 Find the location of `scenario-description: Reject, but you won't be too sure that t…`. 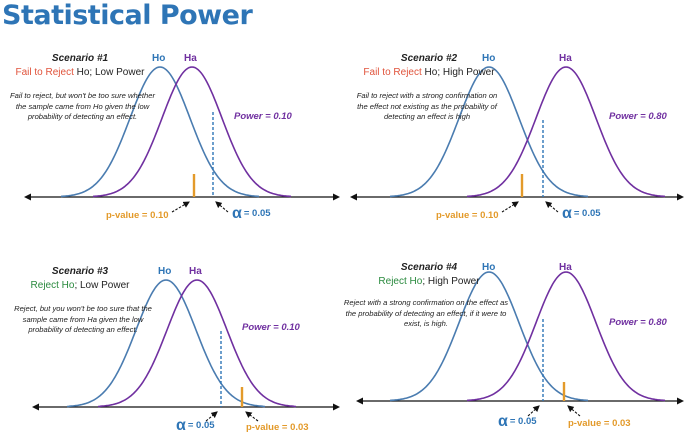

scenario-description: Reject, but you won't be too sure that t… is located at coordinates (83, 319).